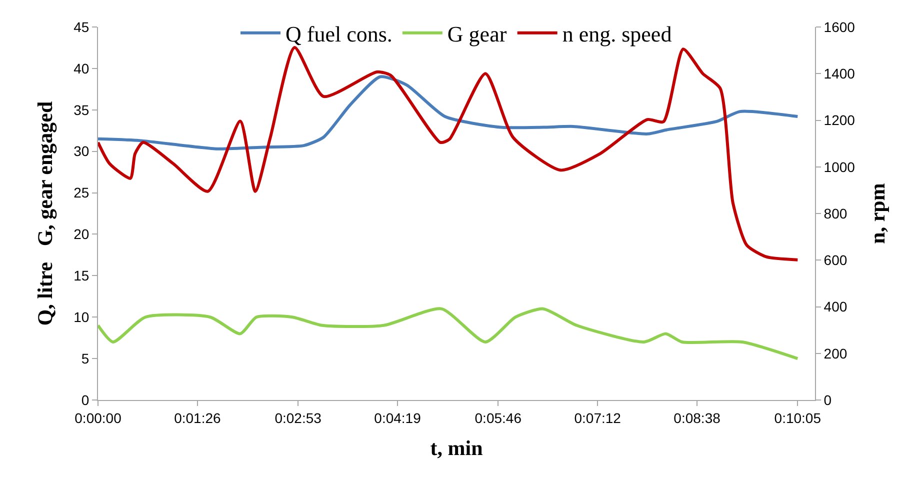  Describe the element at coordinates (836, 213) in the screenshot. I see `y2-tick-label: 800` at that location.